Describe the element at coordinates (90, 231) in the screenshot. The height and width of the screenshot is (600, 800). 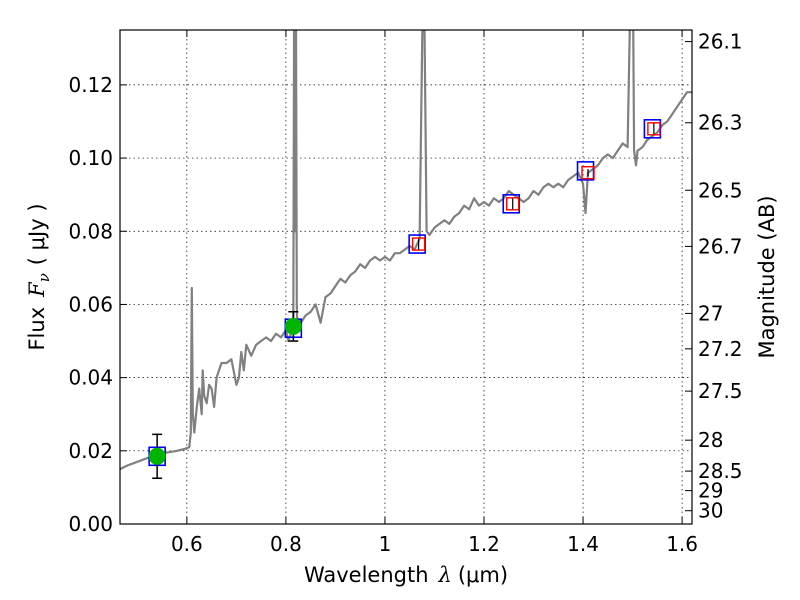
I see `y-tick-label-4: 0.08` at that location.